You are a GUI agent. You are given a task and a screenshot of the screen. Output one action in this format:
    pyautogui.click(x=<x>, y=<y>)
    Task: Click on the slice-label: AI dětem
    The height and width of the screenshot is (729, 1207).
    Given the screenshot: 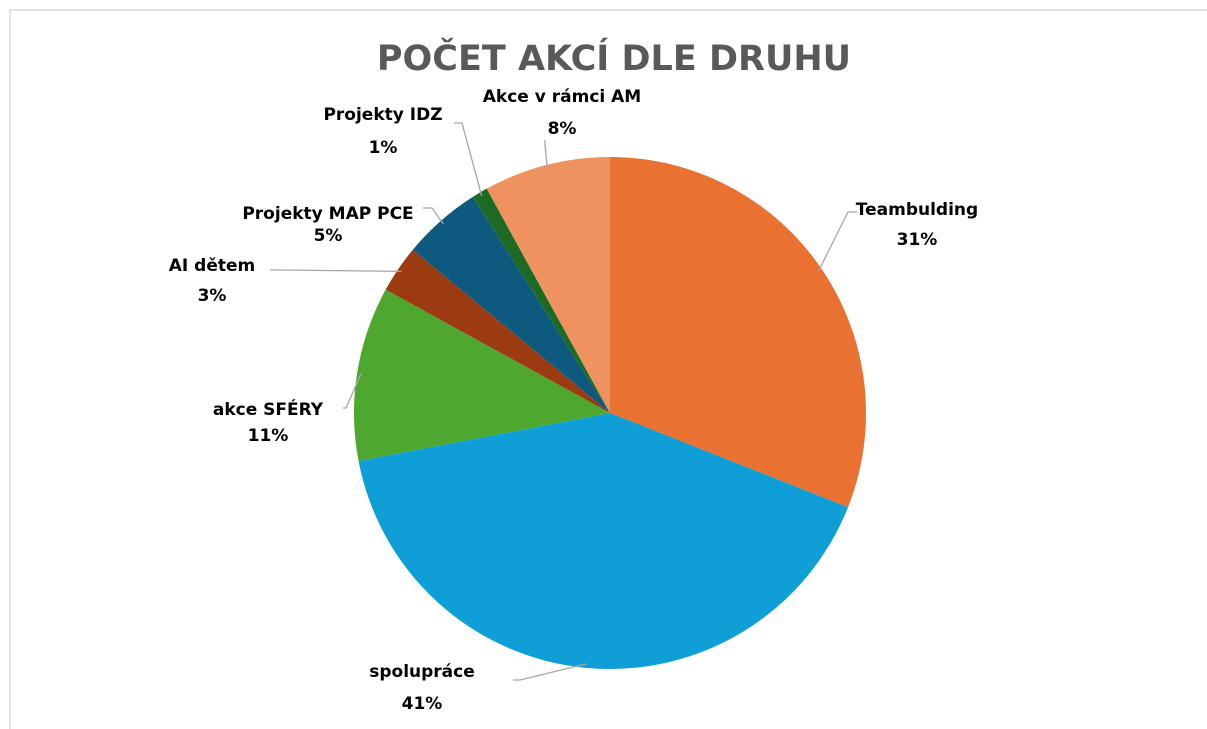 What is the action you would take?
    pyautogui.click(x=212, y=266)
    